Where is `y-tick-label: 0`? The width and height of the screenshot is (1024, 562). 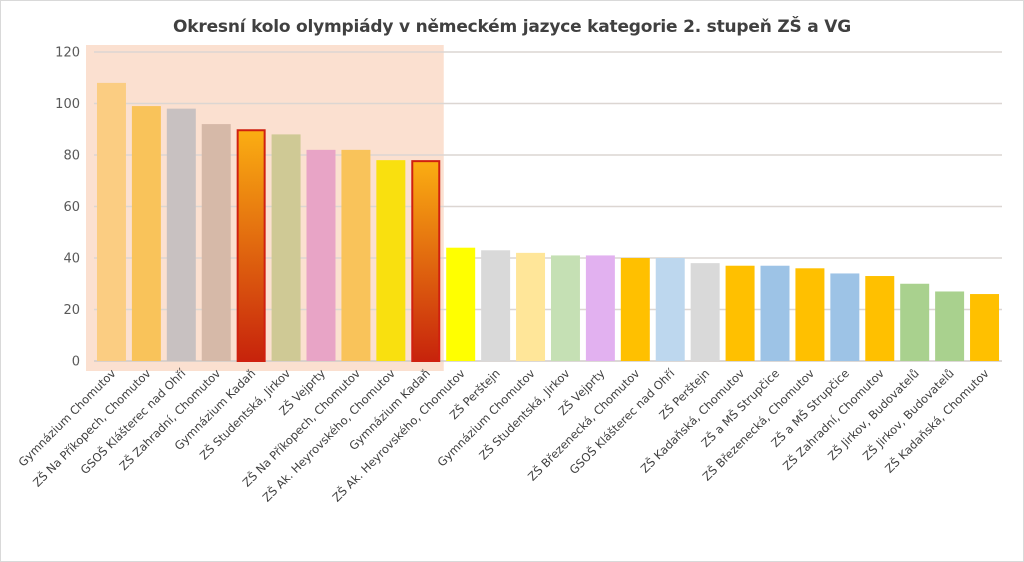 y-tick-label: 0 is located at coordinates (76, 362).